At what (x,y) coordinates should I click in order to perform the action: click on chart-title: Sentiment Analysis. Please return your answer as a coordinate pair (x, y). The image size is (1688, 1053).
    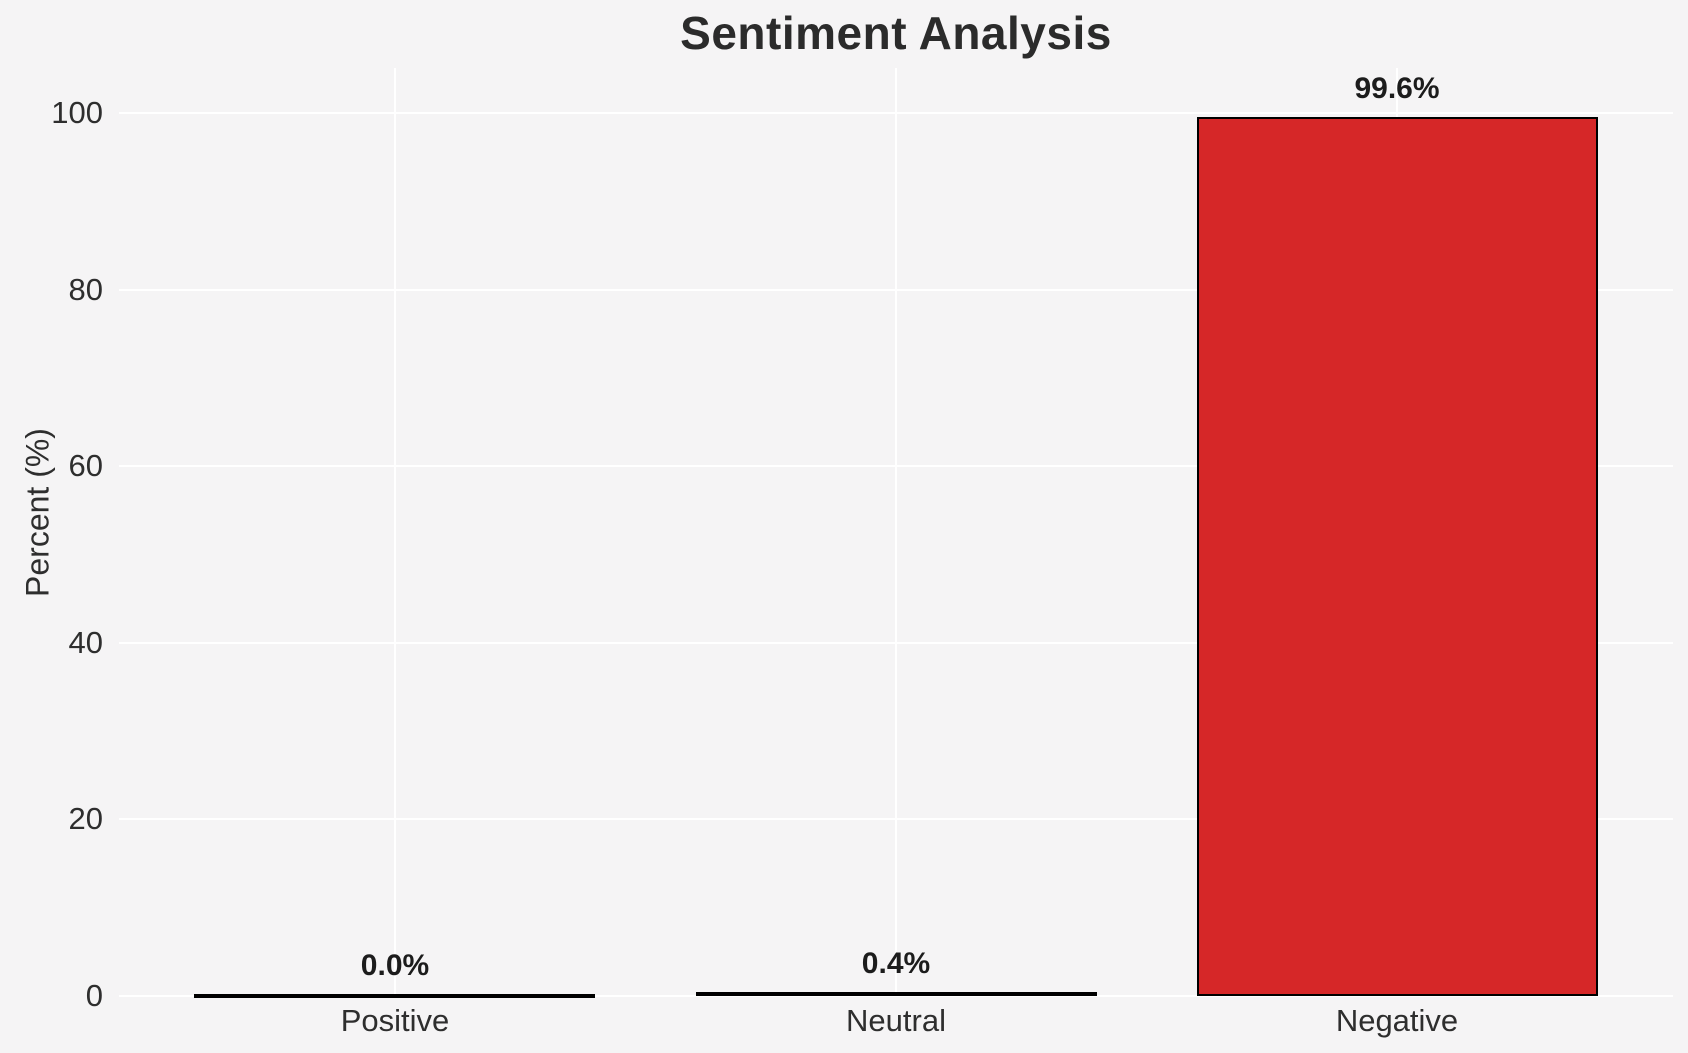
    Looking at the image, I should click on (896, 33).